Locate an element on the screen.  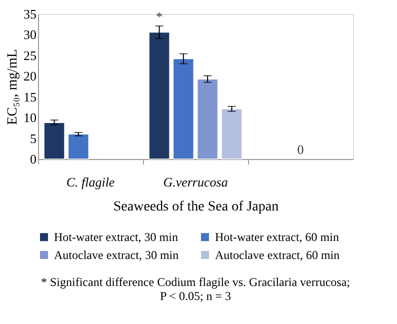
y-tick-label: 0 is located at coordinates (33, 159).